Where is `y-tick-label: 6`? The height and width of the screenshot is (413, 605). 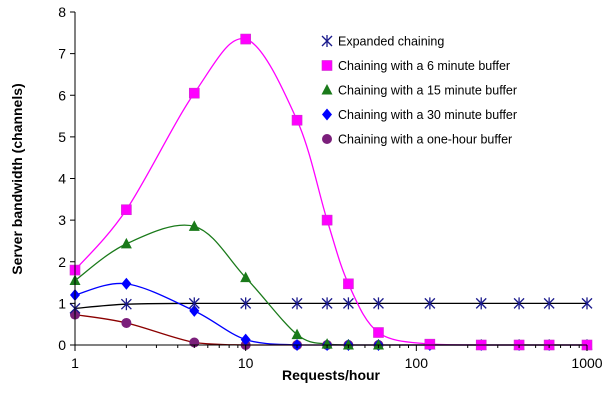 y-tick-label: 6 is located at coordinates (62, 95).